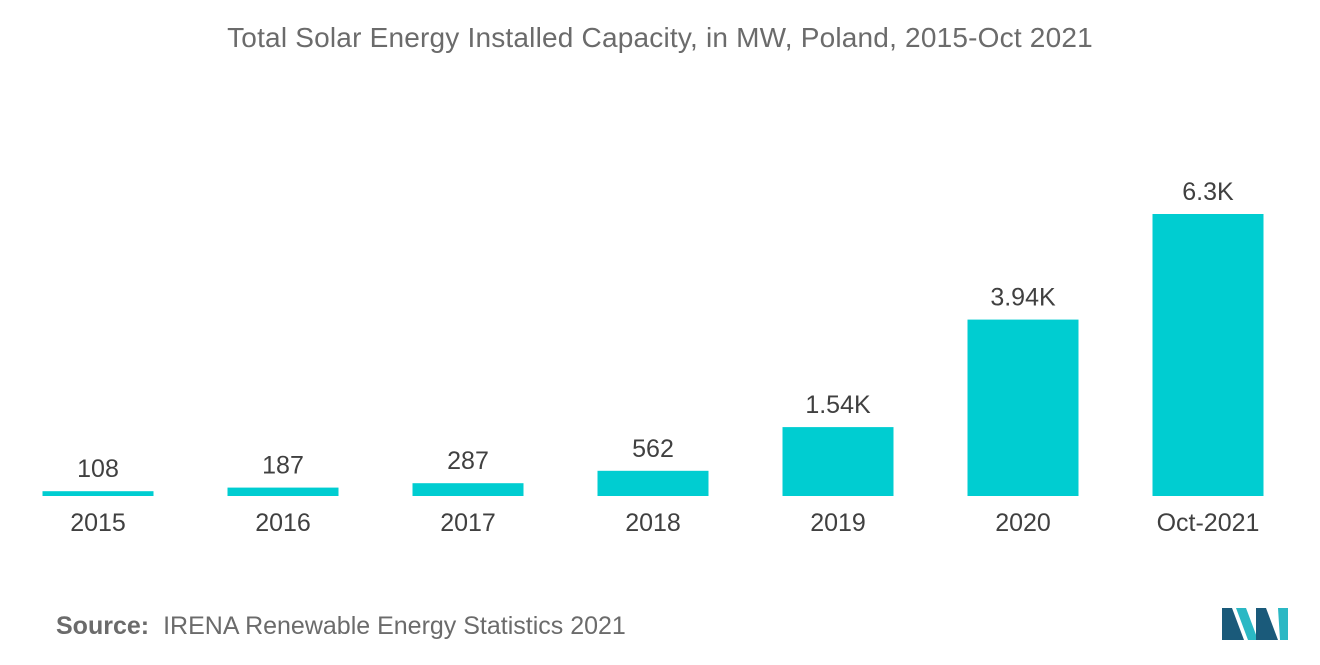 Image resolution: width=1320 pixels, height=665 pixels. I want to click on value-label: 3.94K, so click(1023, 298).